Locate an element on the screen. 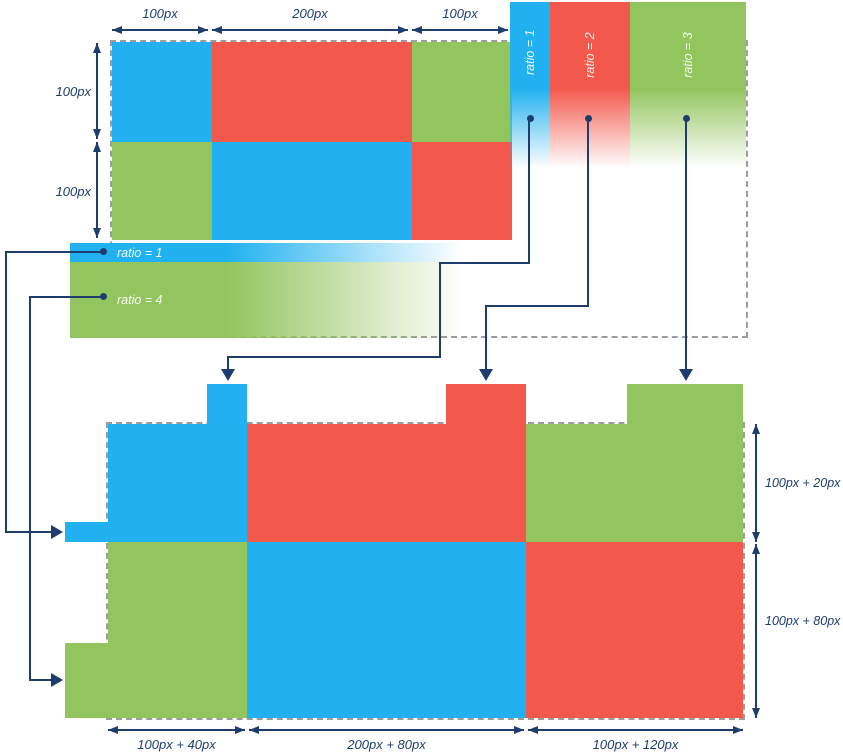  bottom-grid-cell-r1c3 is located at coordinates (634, 483).